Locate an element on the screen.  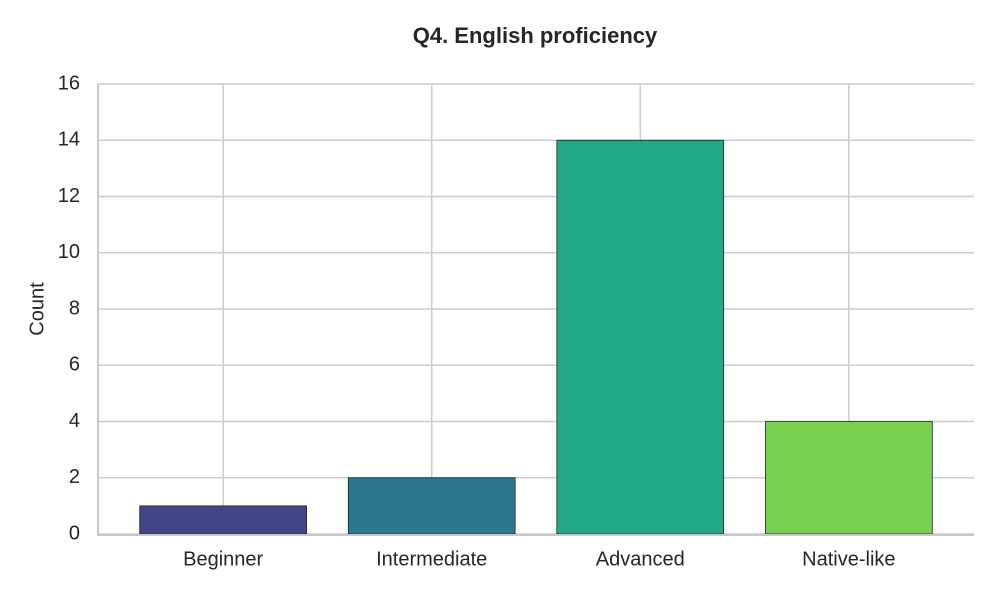
y-tick-label: 14 is located at coordinates (69, 140).